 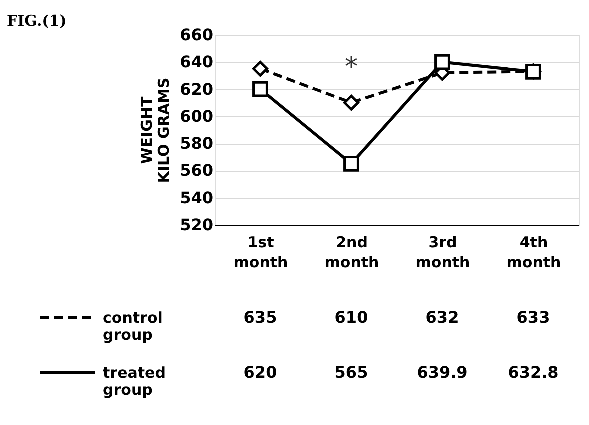 What do you see at coordinates (351, 372) in the screenshot?
I see `data-label: 565` at bounding box center [351, 372].